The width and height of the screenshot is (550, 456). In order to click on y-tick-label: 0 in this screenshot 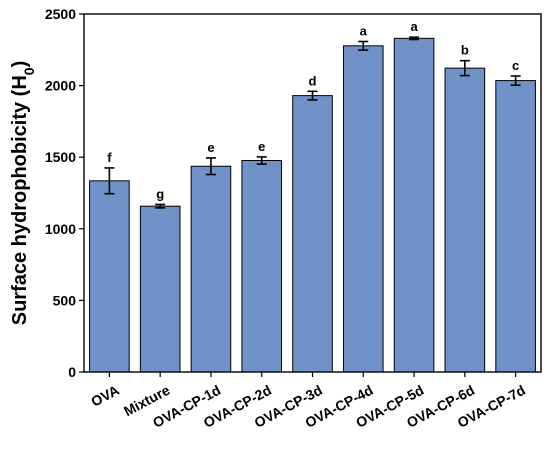, I will do `click(72, 372)`.